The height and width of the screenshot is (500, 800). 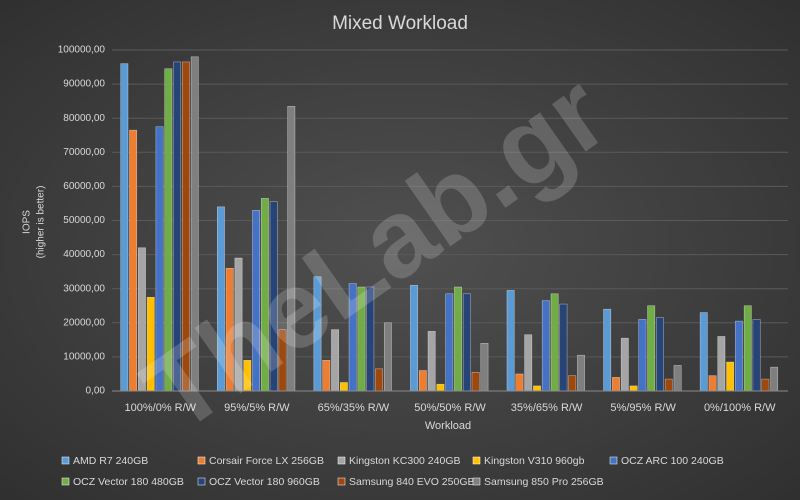 What do you see at coordinates (161, 408) in the screenshot?
I see `x-tick-label: 100%/0% R/W` at bounding box center [161, 408].